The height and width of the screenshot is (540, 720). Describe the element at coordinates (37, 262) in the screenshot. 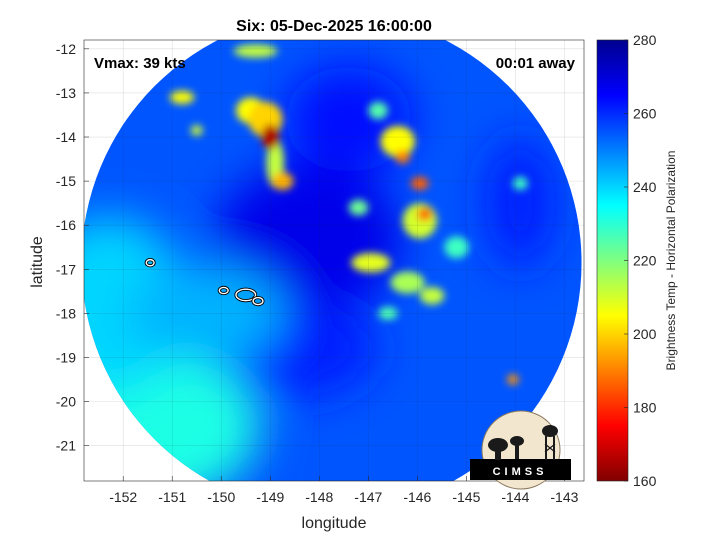

I see `y-axis-label: latitude` at that location.